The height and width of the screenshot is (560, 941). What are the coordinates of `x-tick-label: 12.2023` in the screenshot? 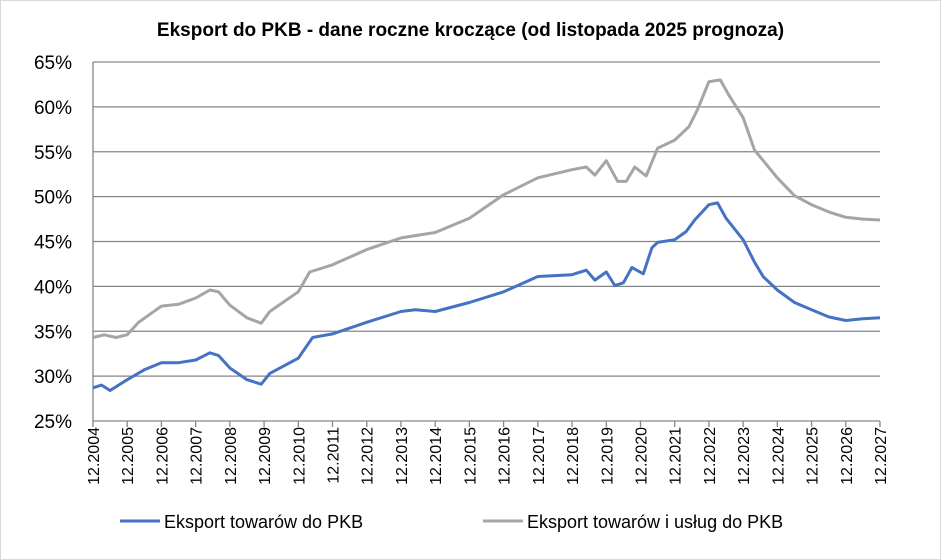 It's located at (744, 456).